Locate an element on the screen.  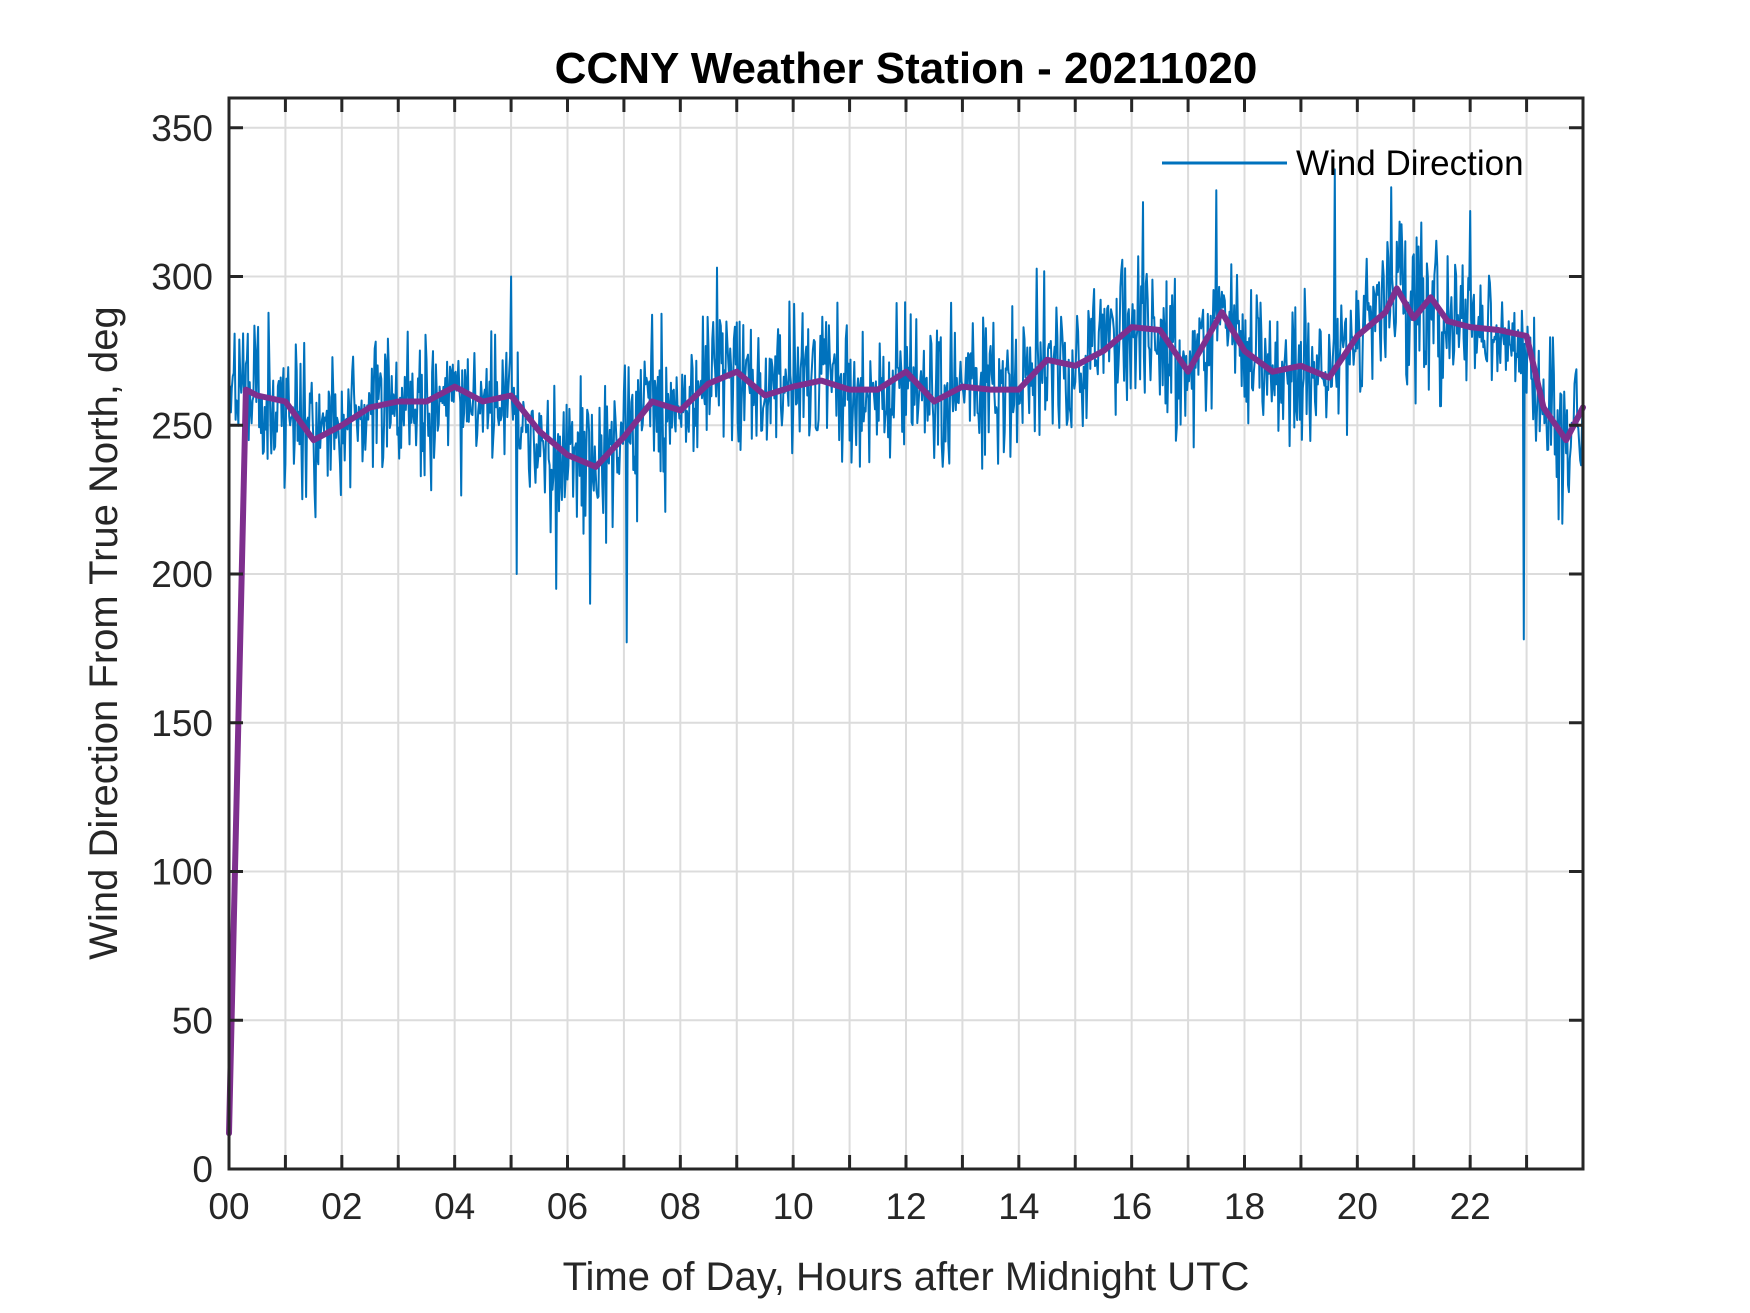
x-tick-label: 18 is located at coordinates (1244, 1206).